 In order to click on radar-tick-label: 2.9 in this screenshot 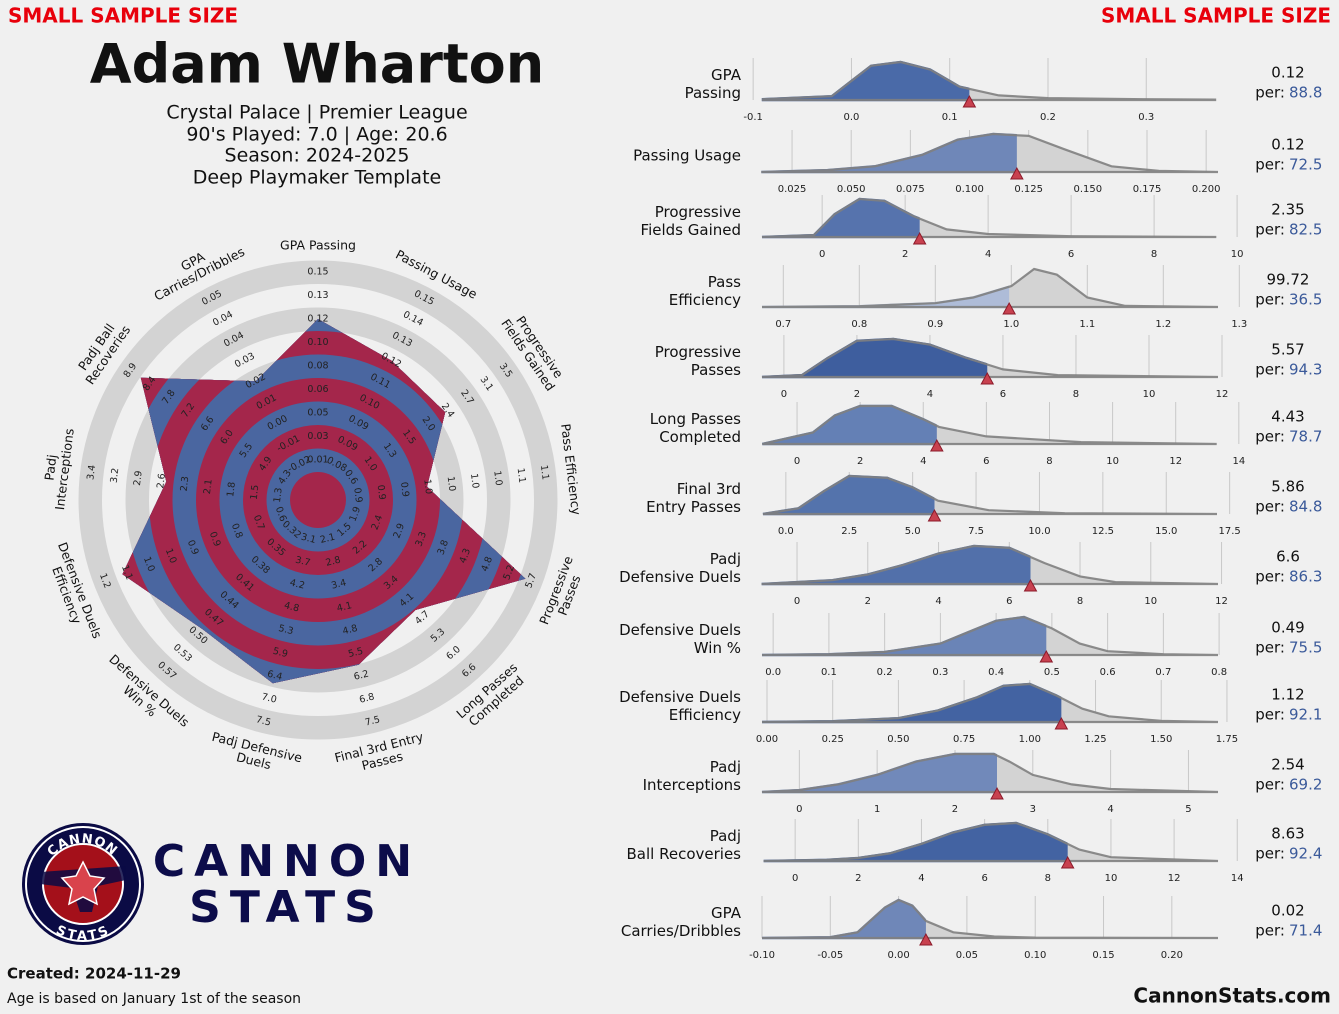, I will do `click(138, 478)`.